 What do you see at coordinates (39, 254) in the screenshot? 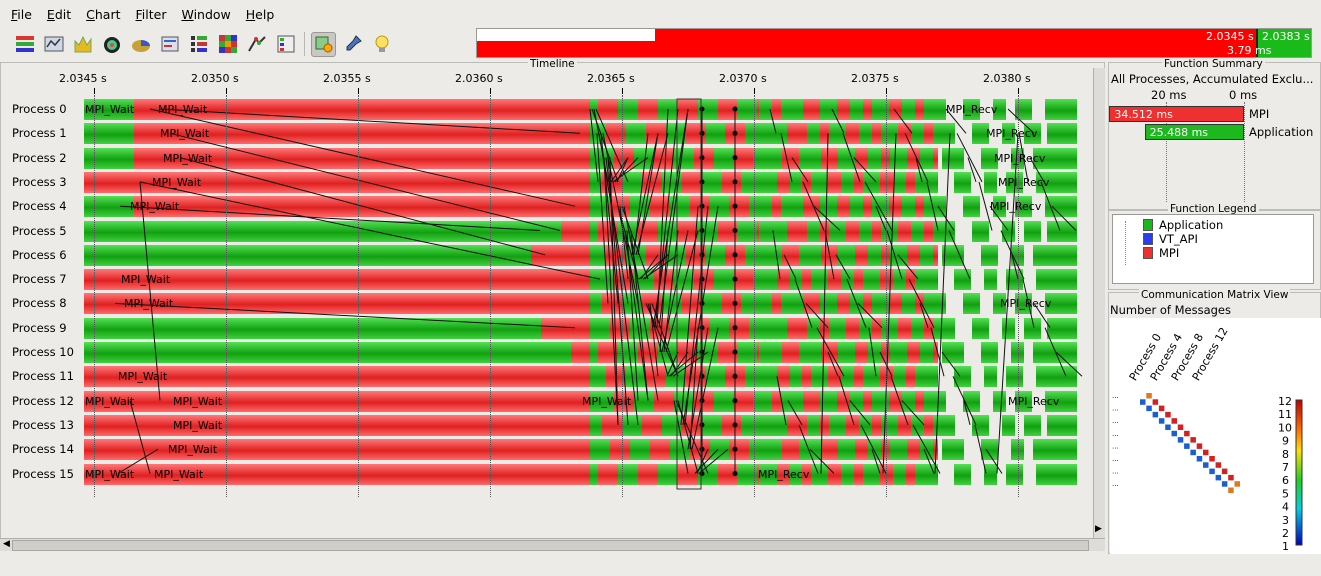
I see `process-label: Process 6` at bounding box center [39, 254].